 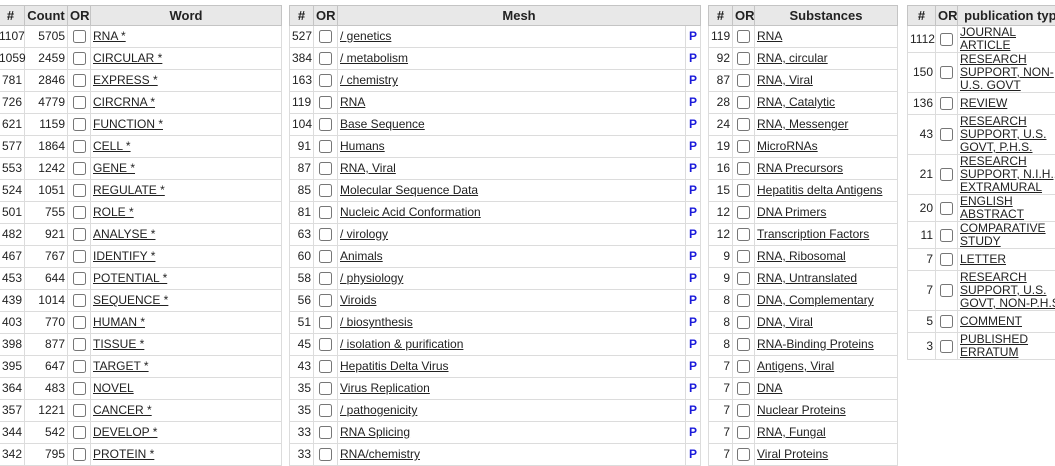 I want to click on term-link: MicroRNAs, so click(x=787, y=146).